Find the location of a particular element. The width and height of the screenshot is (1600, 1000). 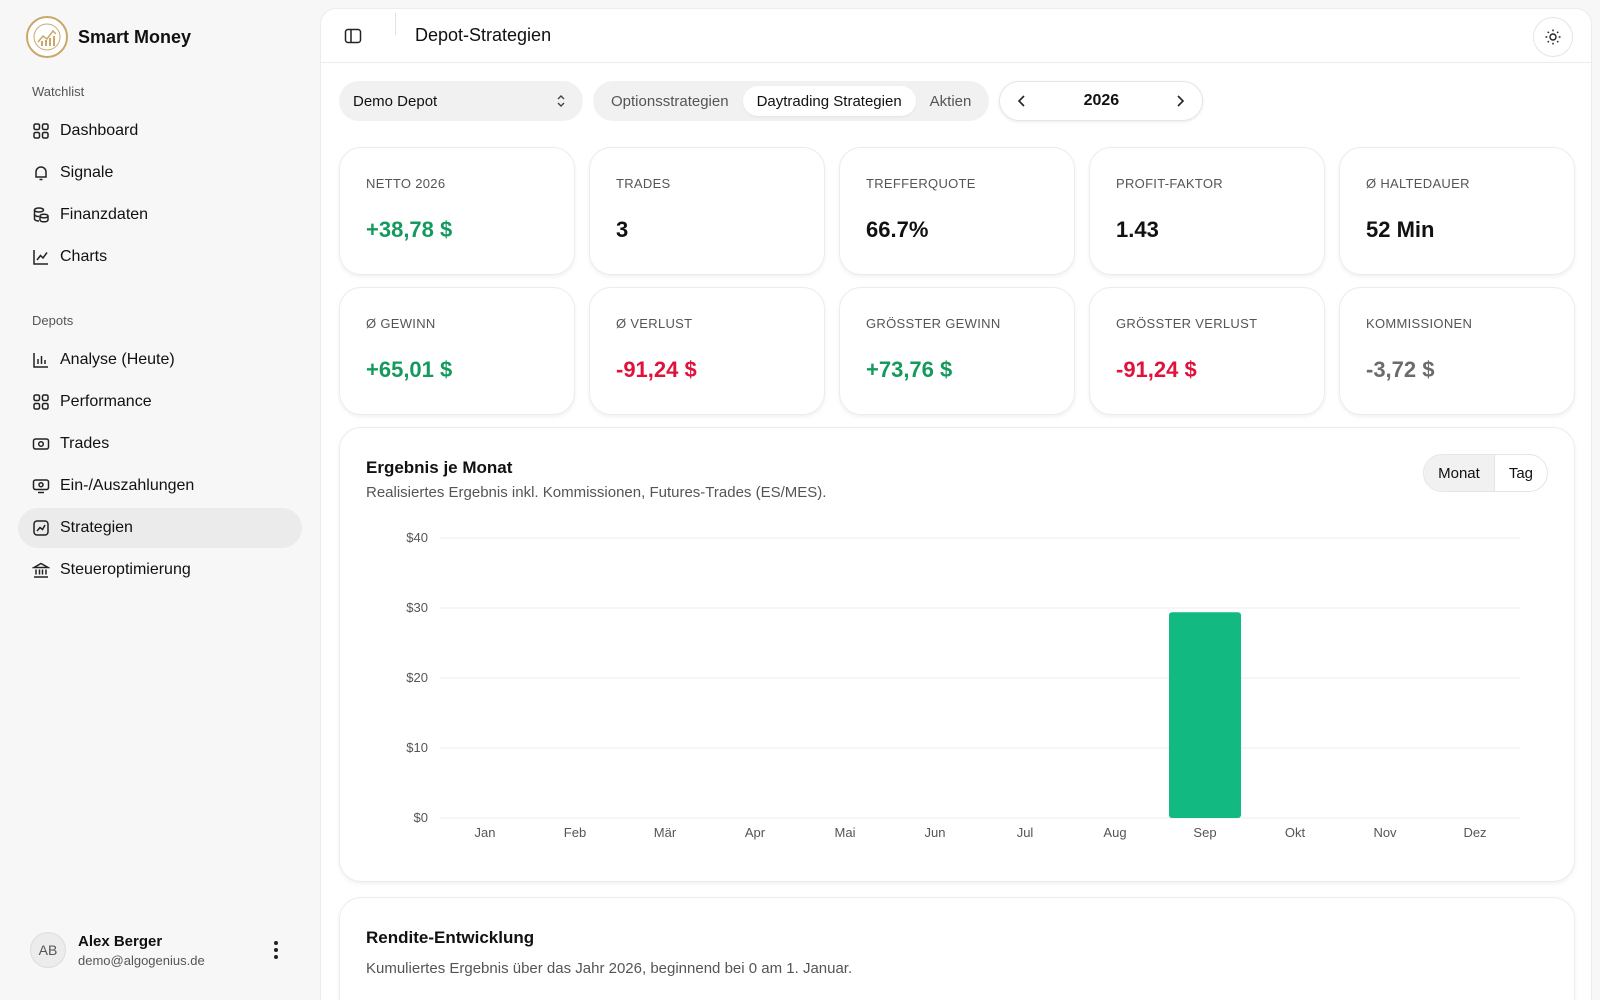

page-title: Depot-Strategien is located at coordinates (483, 35).